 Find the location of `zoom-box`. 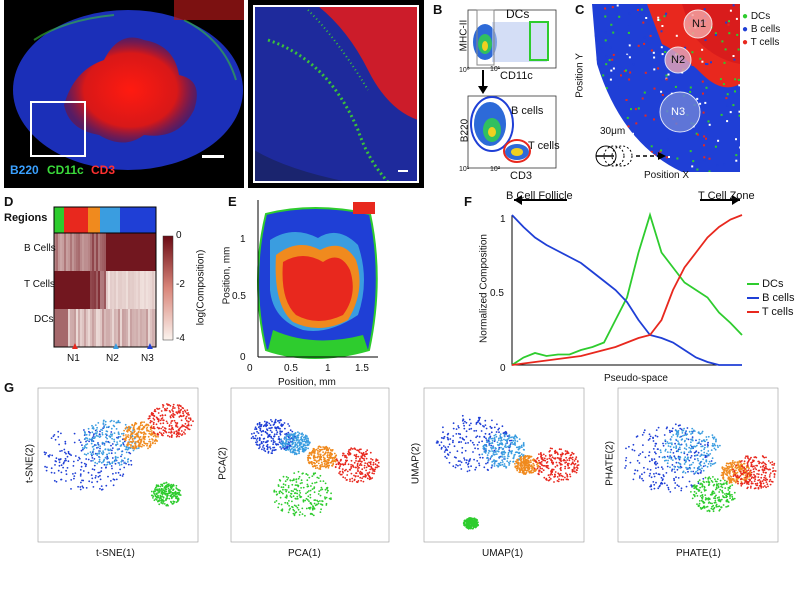

zoom-box is located at coordinates (58, 129).